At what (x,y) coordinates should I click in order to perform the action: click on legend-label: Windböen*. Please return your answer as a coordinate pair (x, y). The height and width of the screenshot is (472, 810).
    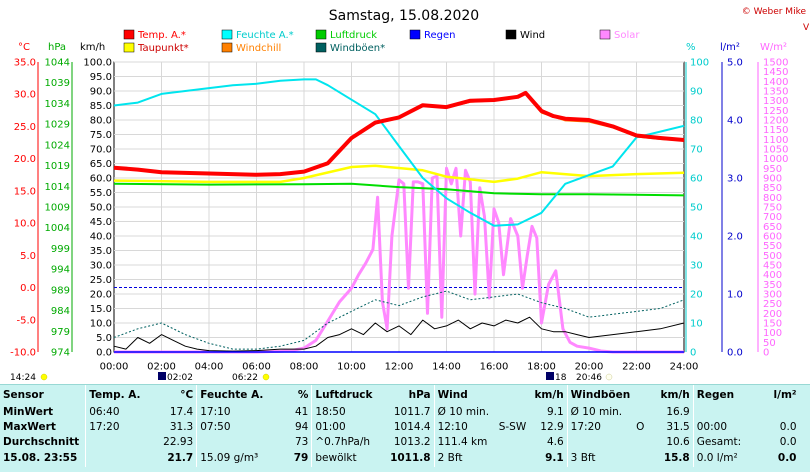
    Looking at the image, I should click on (357, 48).